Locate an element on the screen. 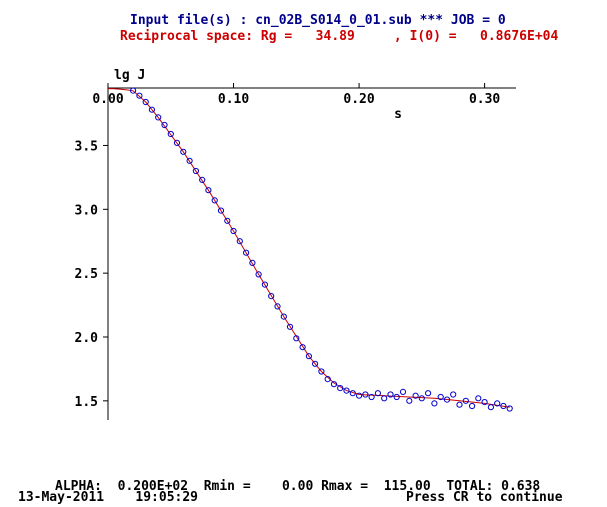 The width and height of the screenshot is (607, 507). continue-prompt: Press CR to continue is located at coordinates (484, 497).